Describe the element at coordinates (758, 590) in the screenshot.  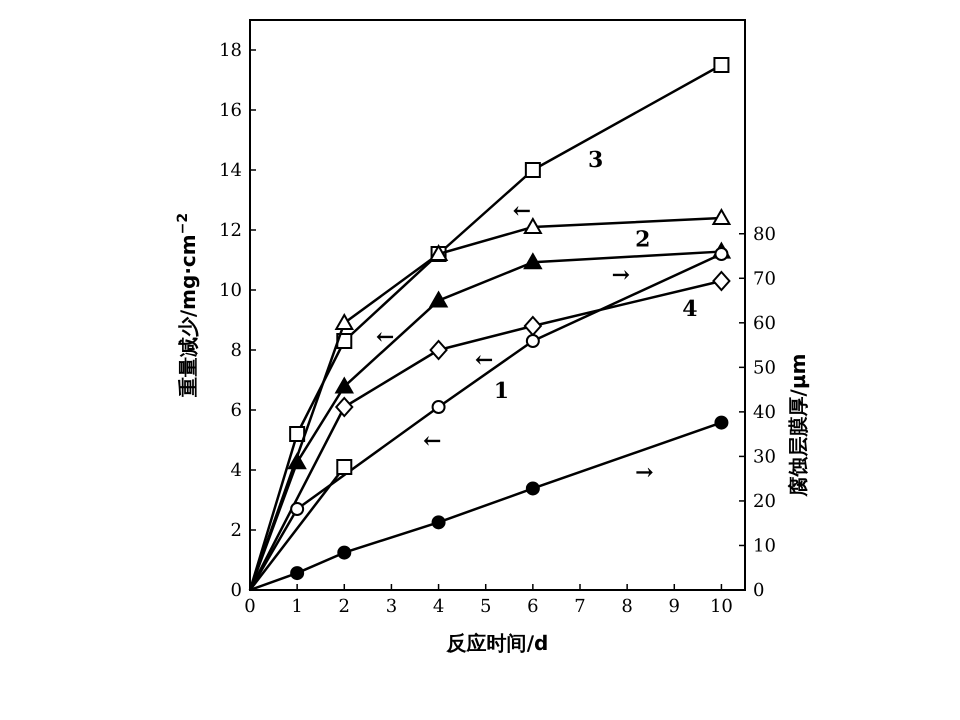
I see `y2-tick-label: 0` at that location.